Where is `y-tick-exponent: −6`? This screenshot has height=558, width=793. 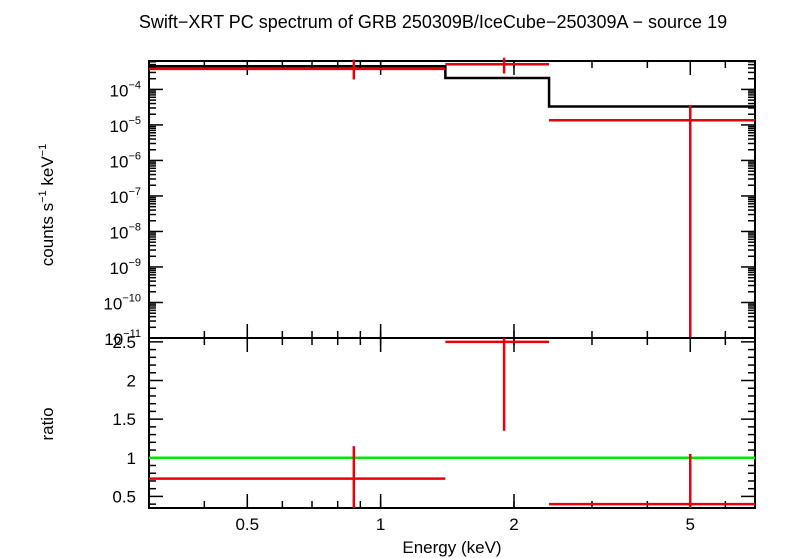 y-tick-exponent: −6 is located at coordinates (134, 156).